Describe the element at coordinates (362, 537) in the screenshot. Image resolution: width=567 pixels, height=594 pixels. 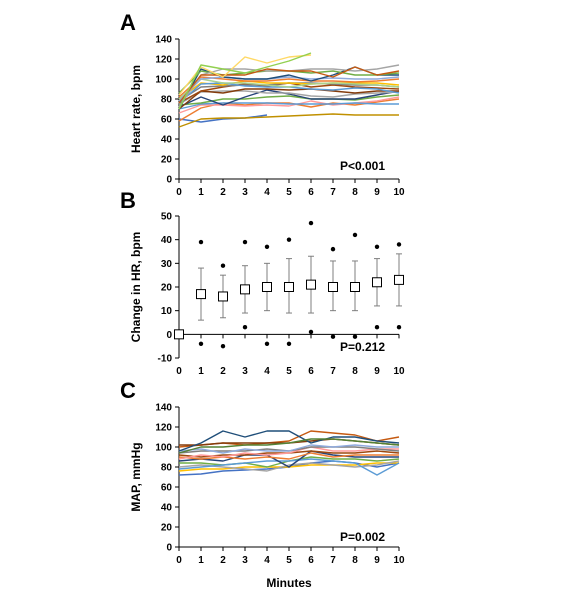
I see `p-value-annotation: P=0.002` at that location.